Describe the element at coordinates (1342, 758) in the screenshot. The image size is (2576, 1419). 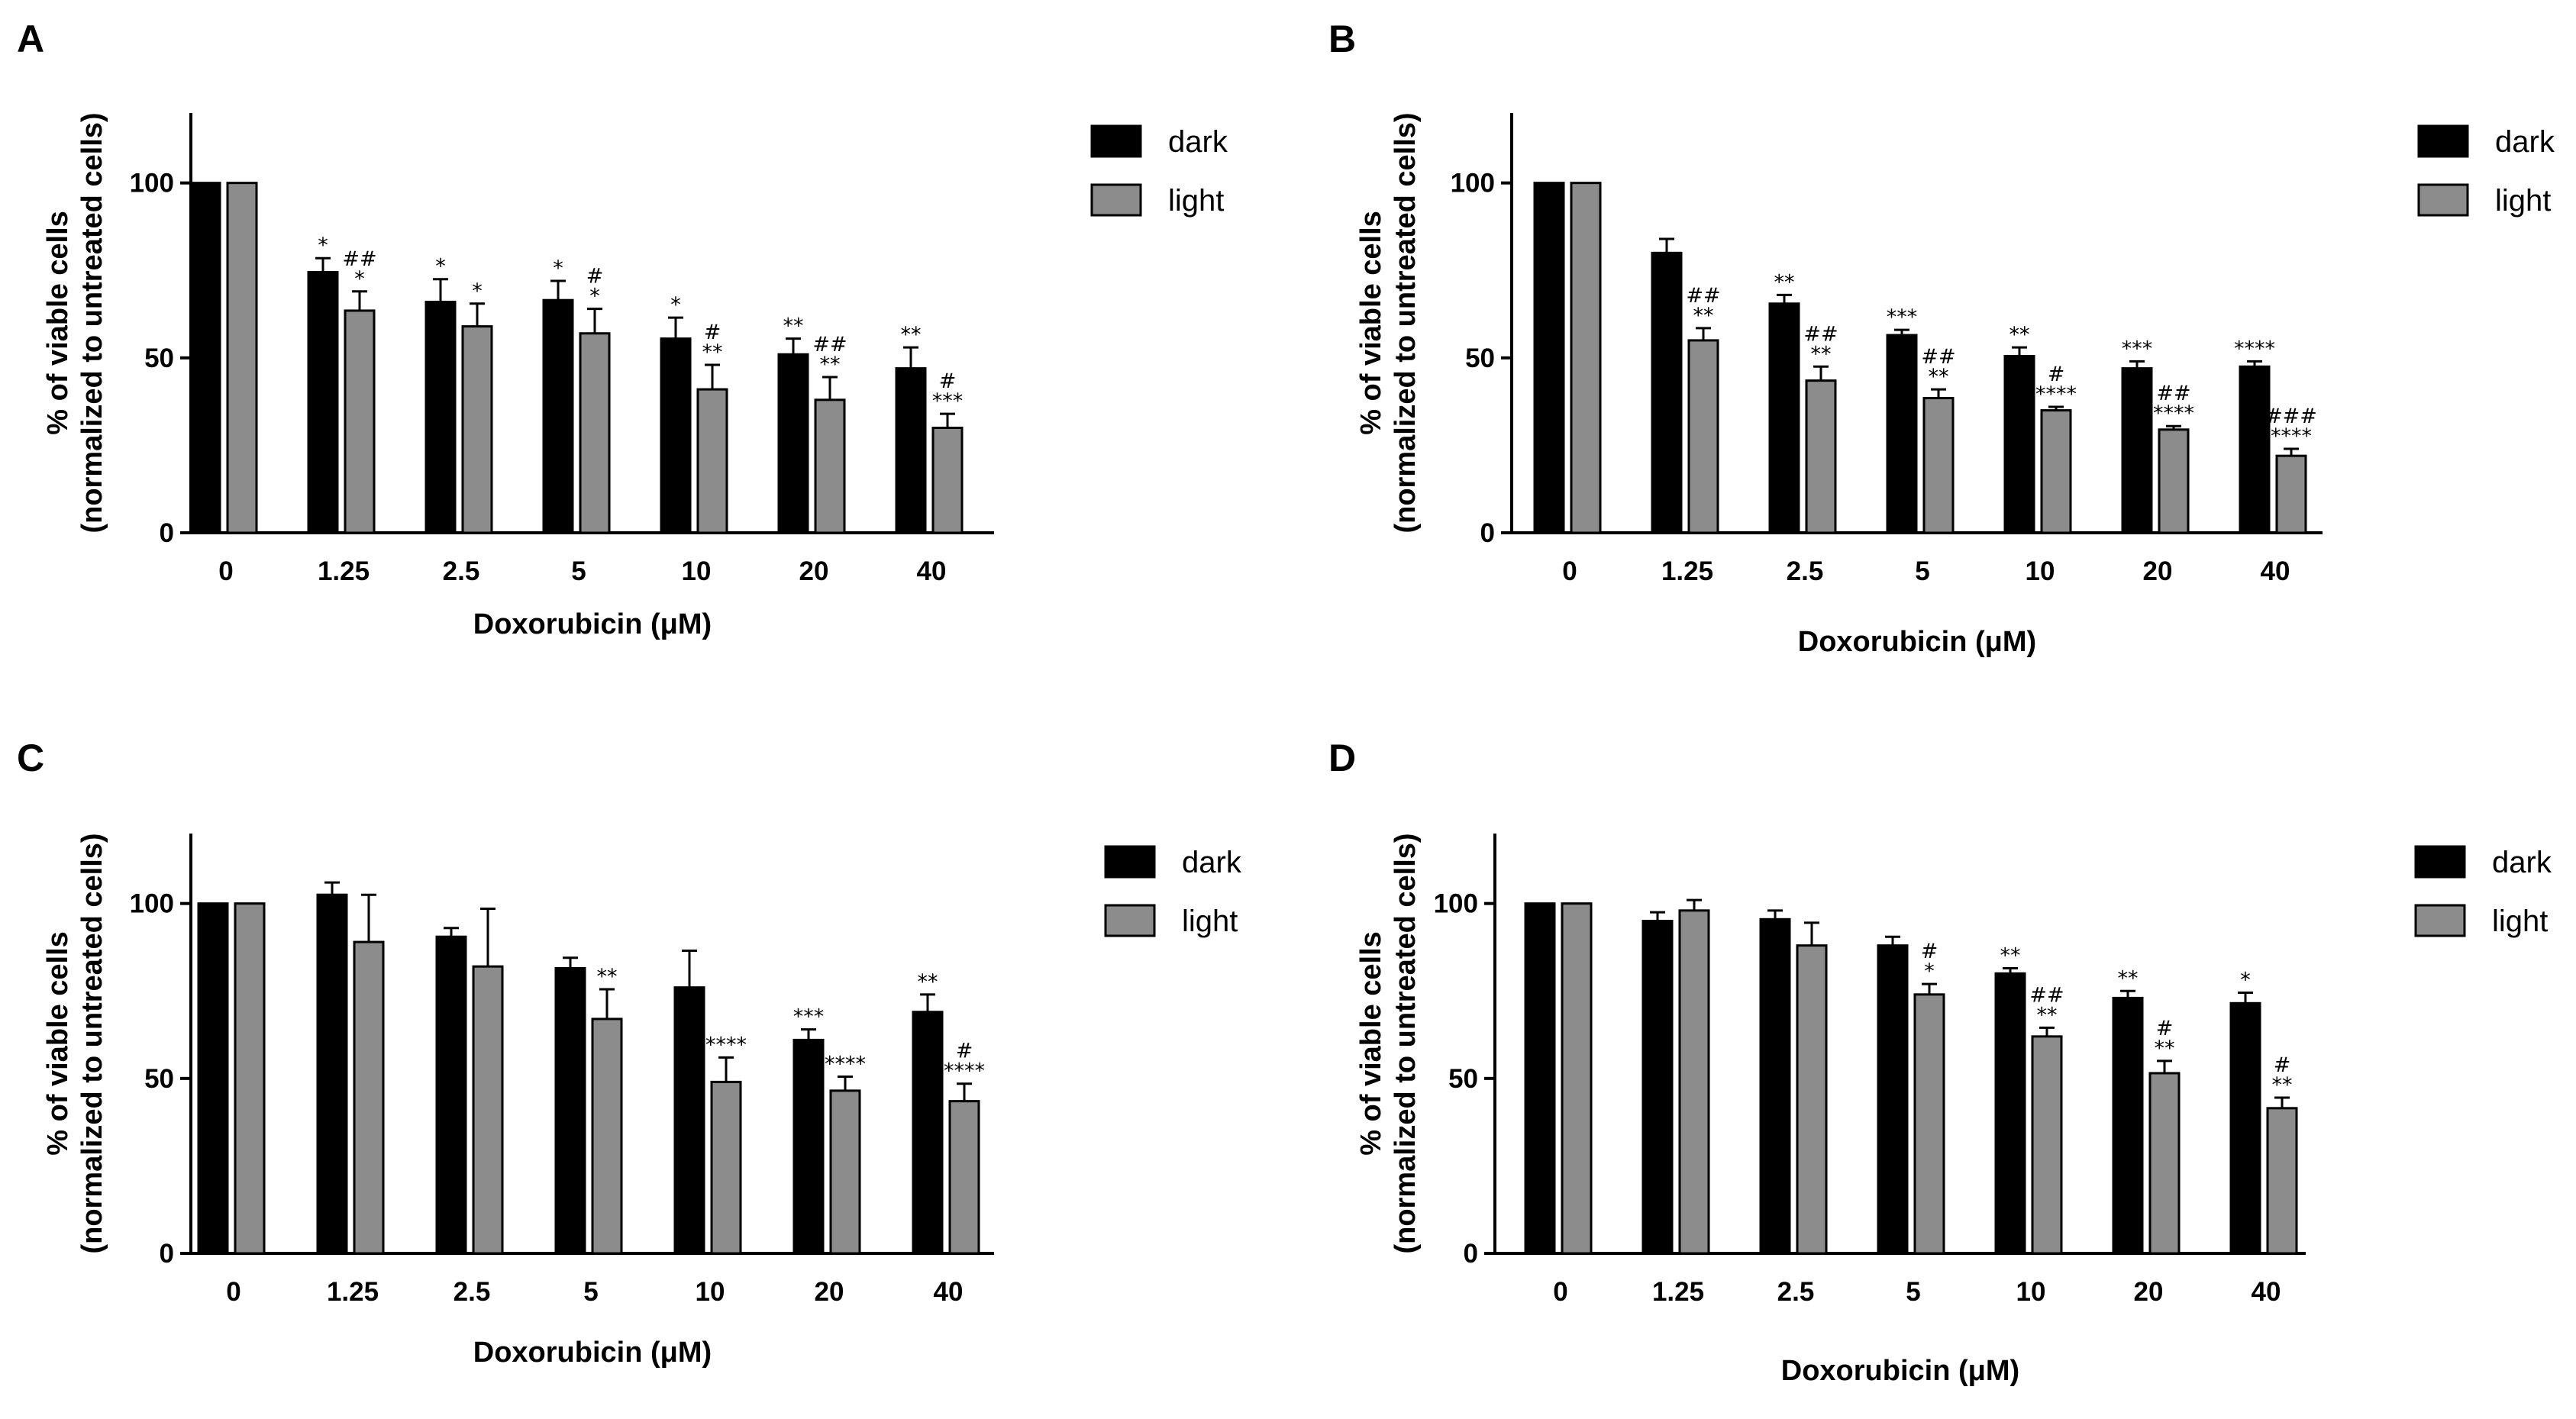
I see `panel-letter: D` at that location.